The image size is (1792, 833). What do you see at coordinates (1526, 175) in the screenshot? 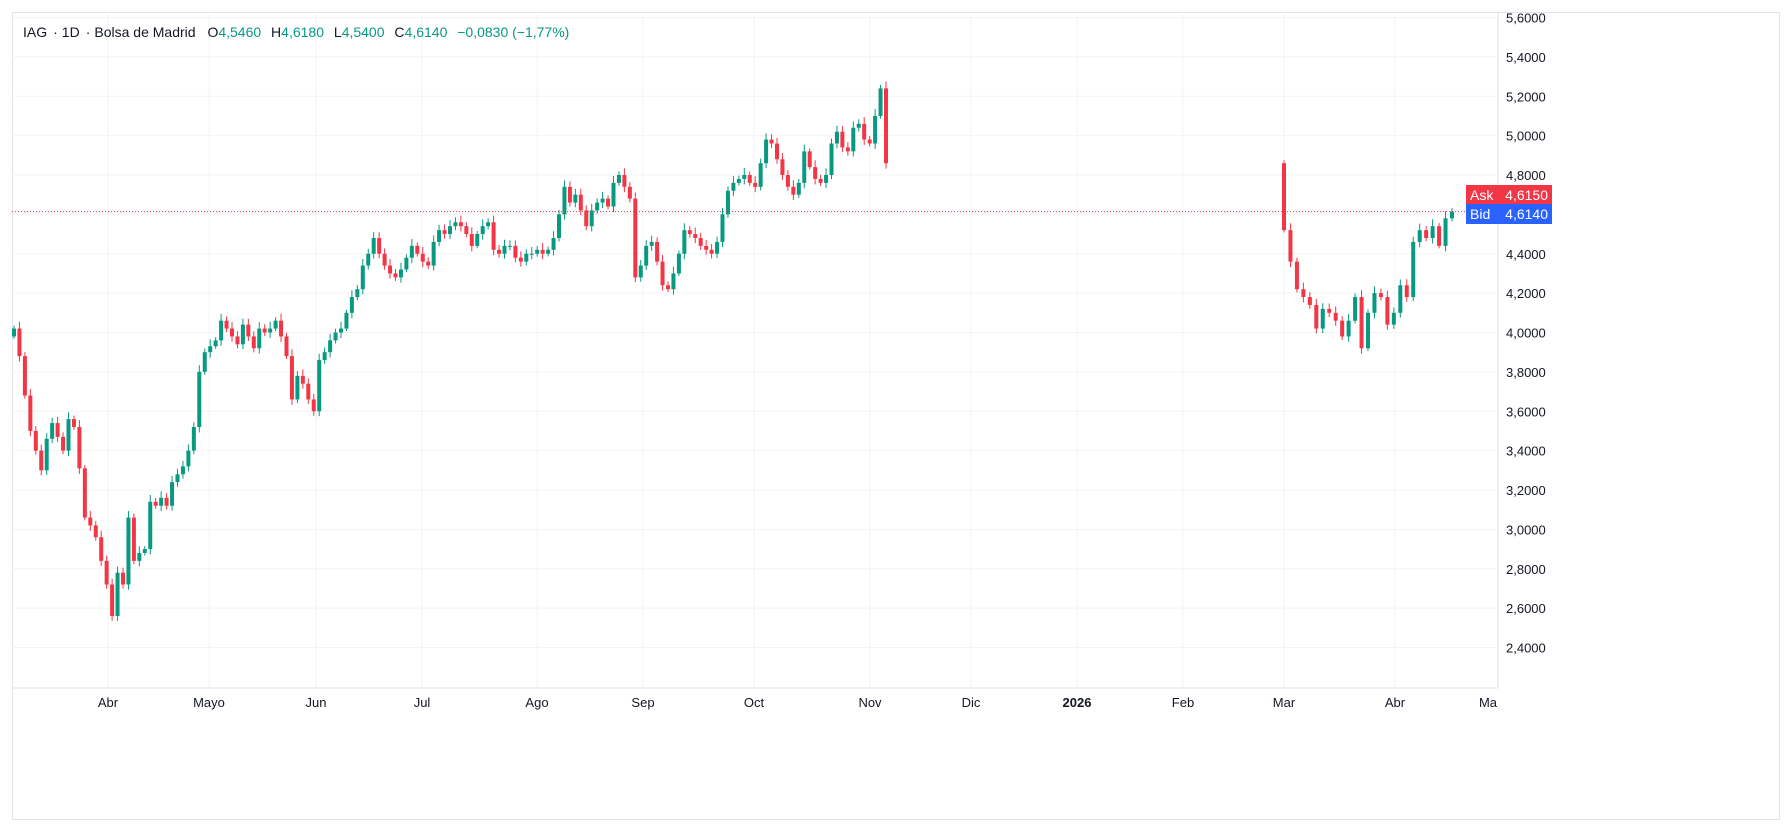
I see `y-tick-label: 4,8000` at bounding box center [1526, 175].